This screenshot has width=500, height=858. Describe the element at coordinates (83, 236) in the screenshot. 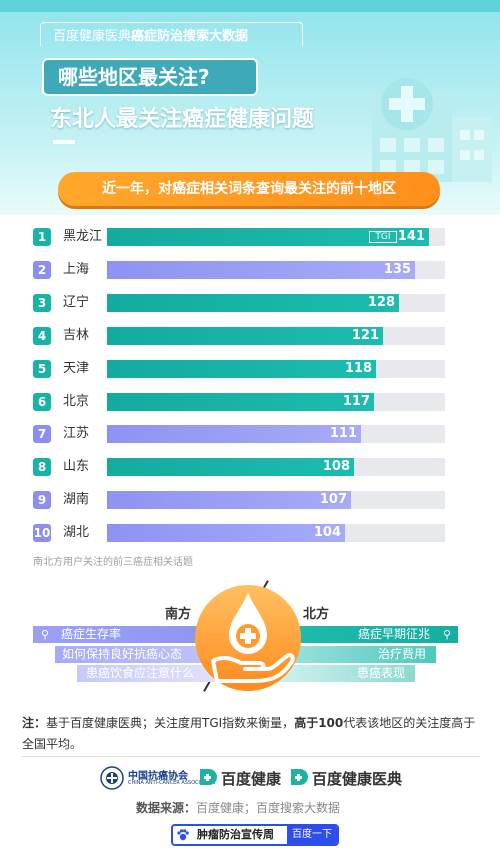

I see `region-label: 黑龙江` at that location.